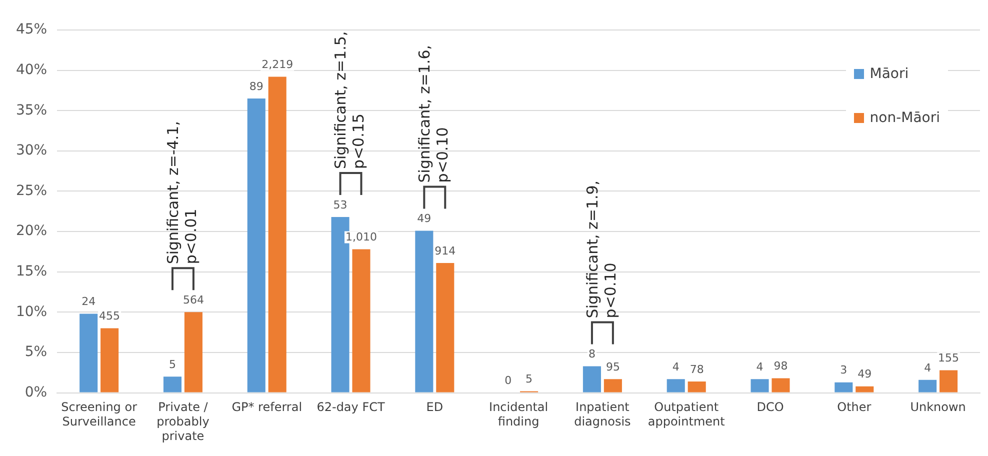 This screenshot has width=988, height=456. Describe the element at coordinates (256, 86) in the screenshot. I see `annotation: 89` at that location.